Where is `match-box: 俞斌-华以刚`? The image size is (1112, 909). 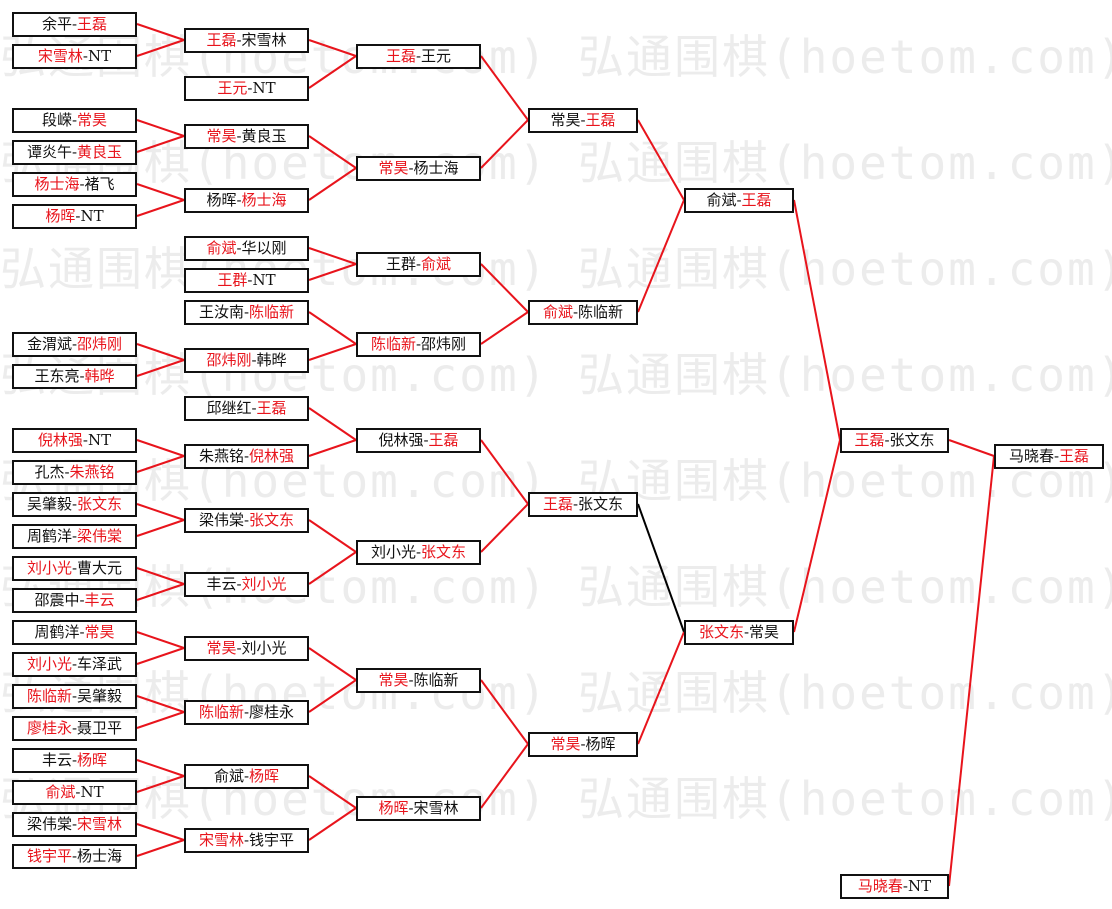 match-box: 俞斌-华以刚 is located at coordinates (246, 248).